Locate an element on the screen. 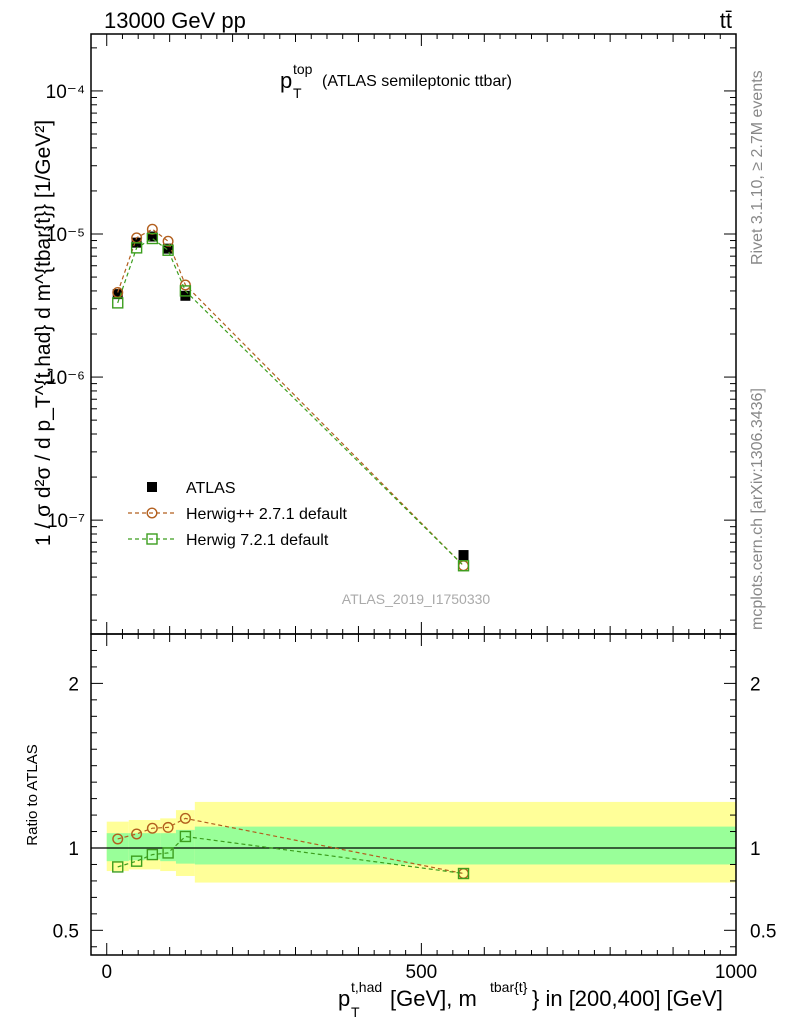 The width and height of the screenshot is (786, 1024). x-tick-label: 500 is located at coordinates (422, 972).